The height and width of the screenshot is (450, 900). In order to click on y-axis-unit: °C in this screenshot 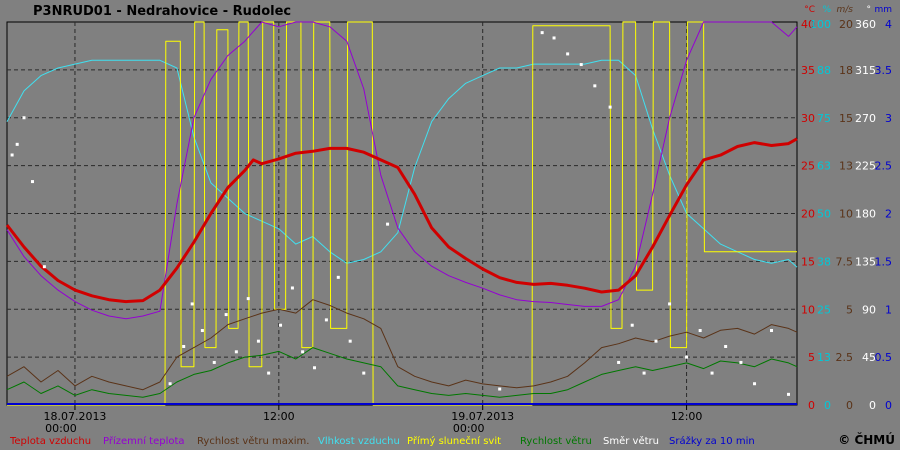, I will do `click(809, 10)`.